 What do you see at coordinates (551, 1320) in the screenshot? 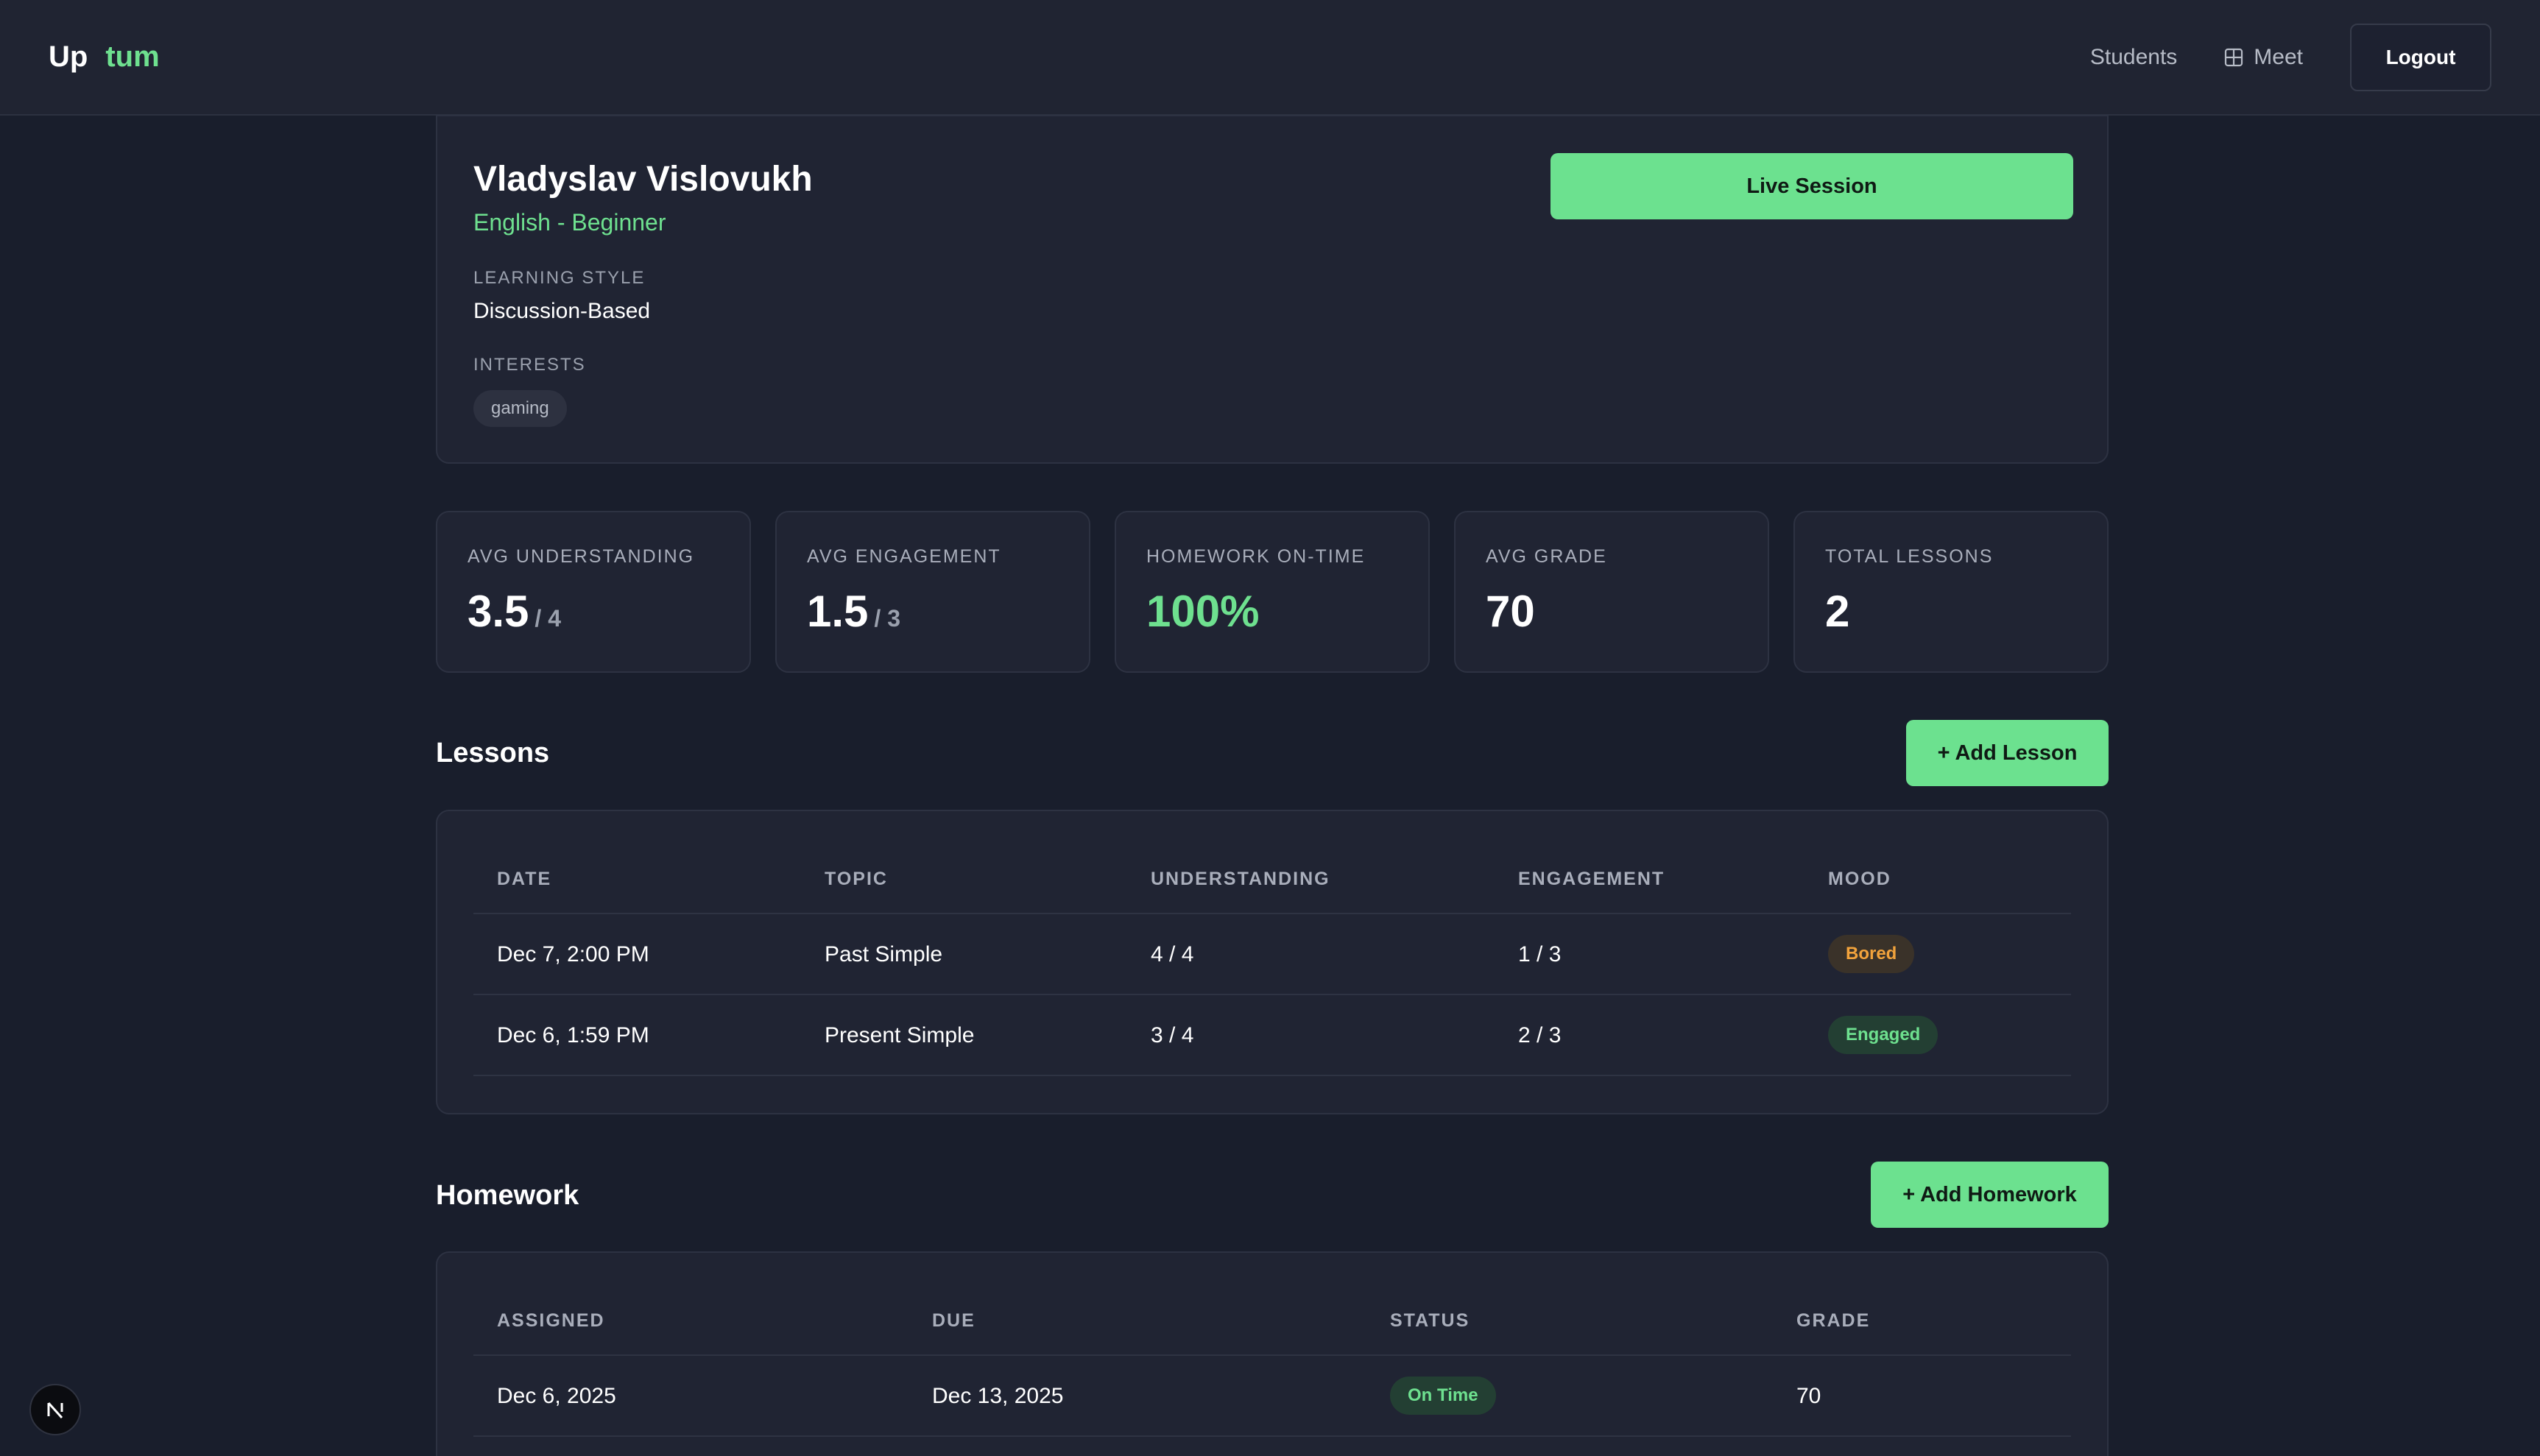
I see `column-header-assigned: ASSIGNED` at bounding box center [551, 1320].